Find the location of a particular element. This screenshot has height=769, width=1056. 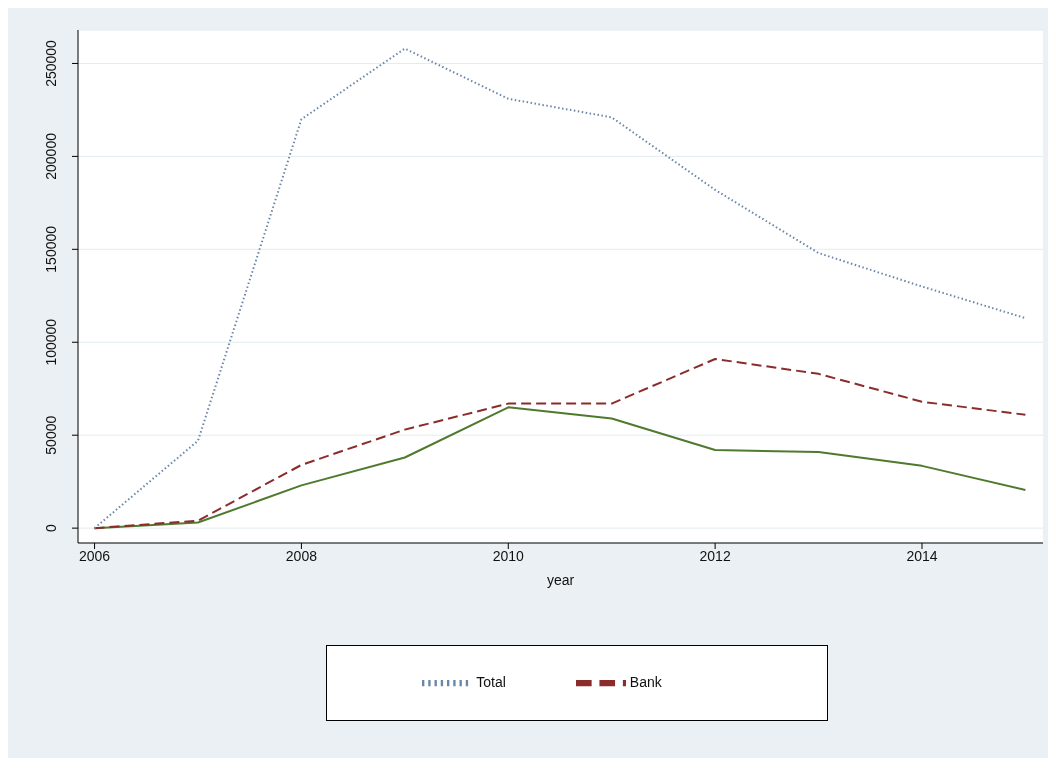

x-tick-label: 2012 is located at coordinates (715, 555).